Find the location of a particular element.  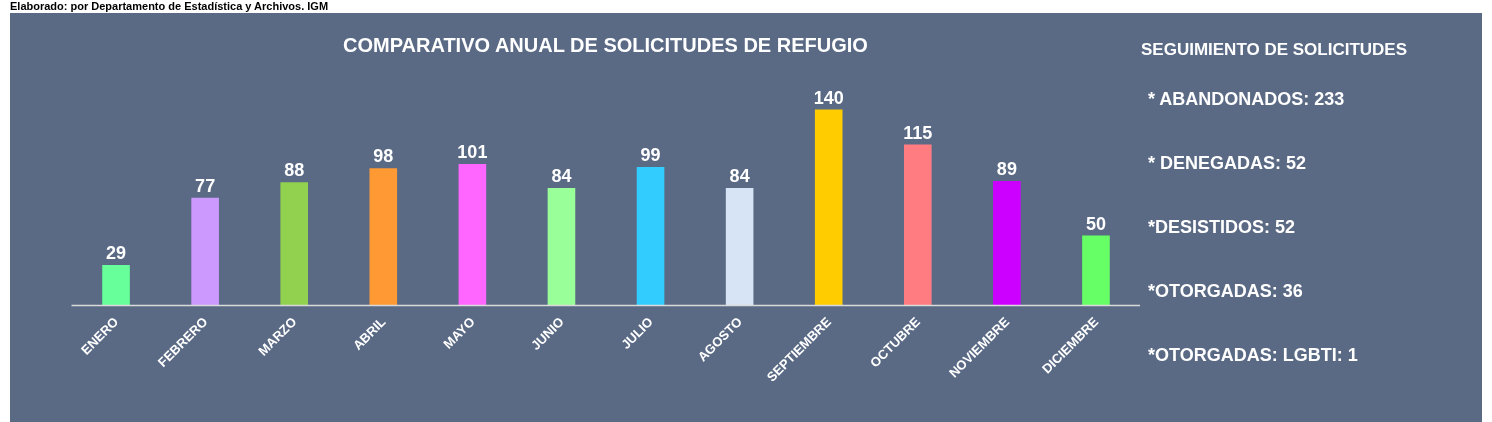

data-label: 101 is located at coordinates (472, 152).